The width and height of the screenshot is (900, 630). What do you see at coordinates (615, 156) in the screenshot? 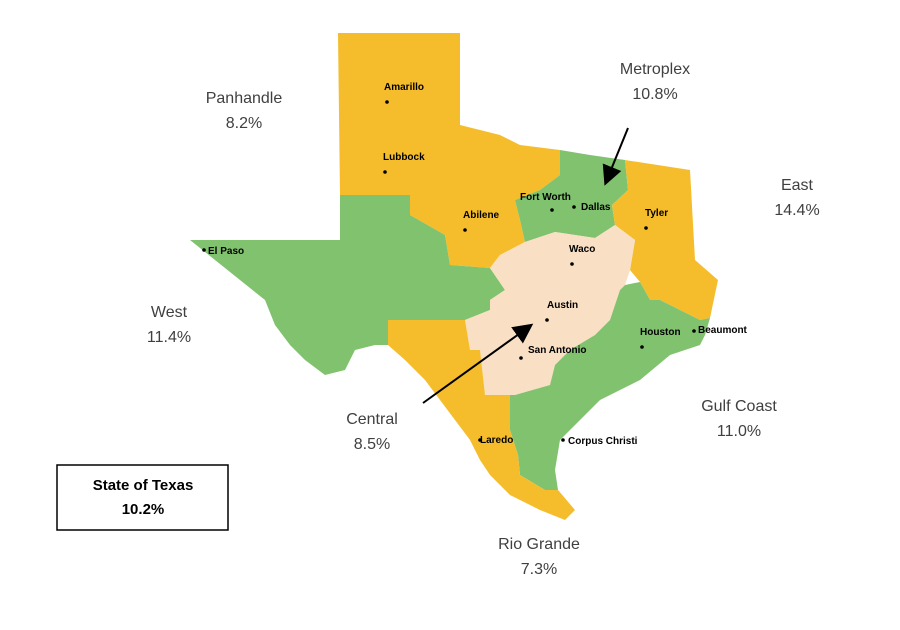
I see `metroplex-arrow` at bounding box center [615, 156].